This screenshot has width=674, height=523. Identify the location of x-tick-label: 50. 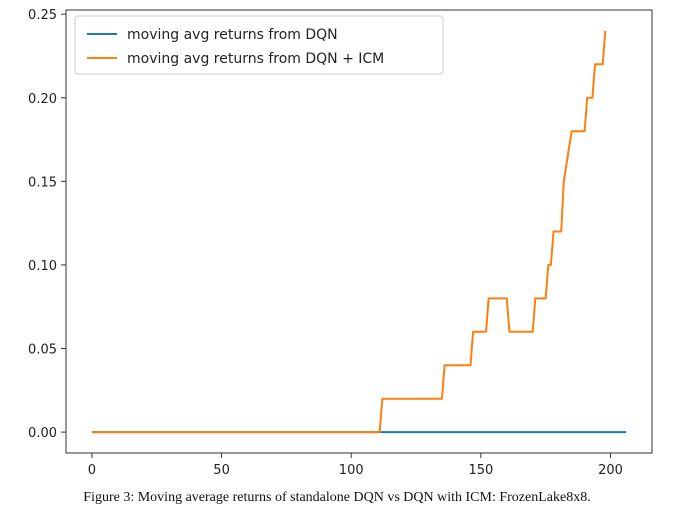
(221, 470).